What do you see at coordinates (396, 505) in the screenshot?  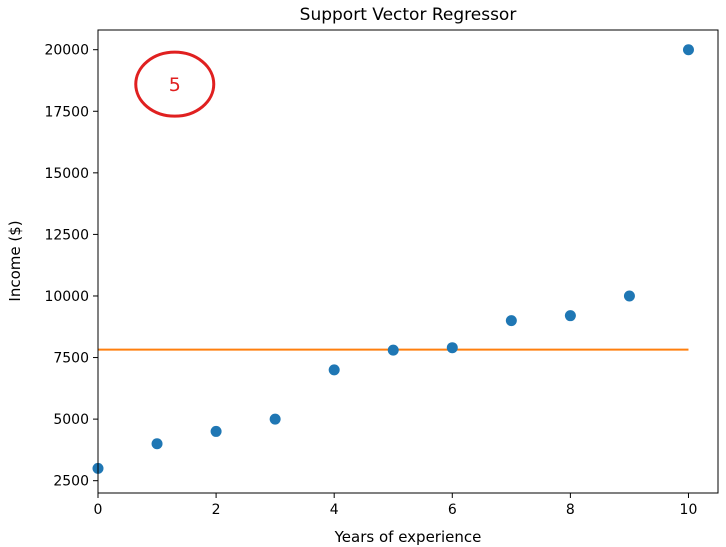 I see `x-axis-ticks: 0 2 4 6 8 10` at bounding box center [396, 505].